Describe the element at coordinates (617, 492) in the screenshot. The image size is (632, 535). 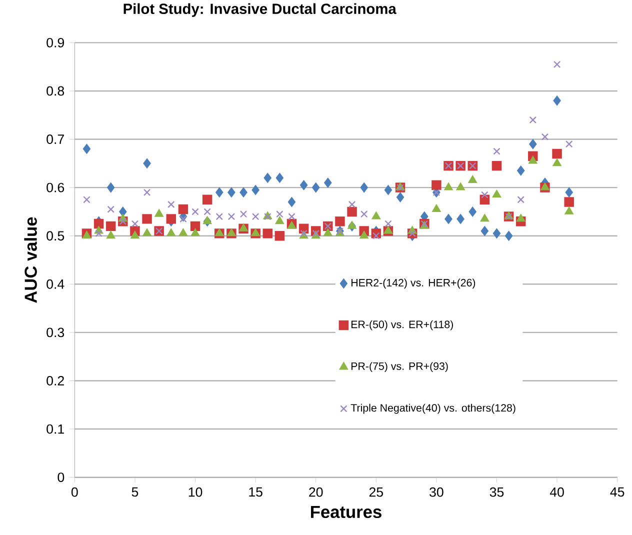
I see `x-tick-label: 45` at that location.